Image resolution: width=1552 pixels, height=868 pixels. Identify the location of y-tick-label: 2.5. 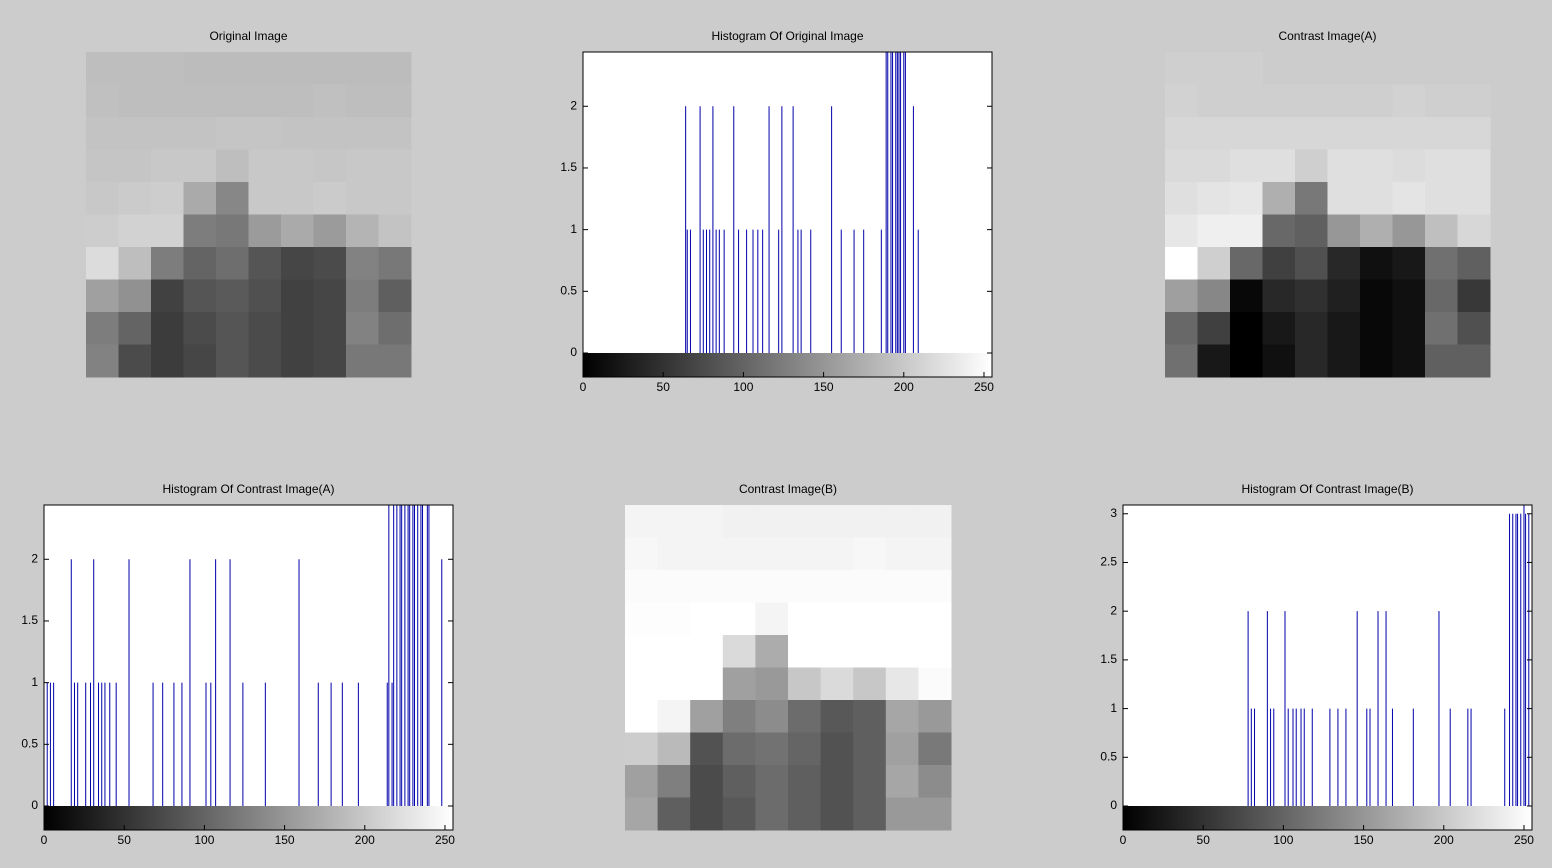
(1108, 562).